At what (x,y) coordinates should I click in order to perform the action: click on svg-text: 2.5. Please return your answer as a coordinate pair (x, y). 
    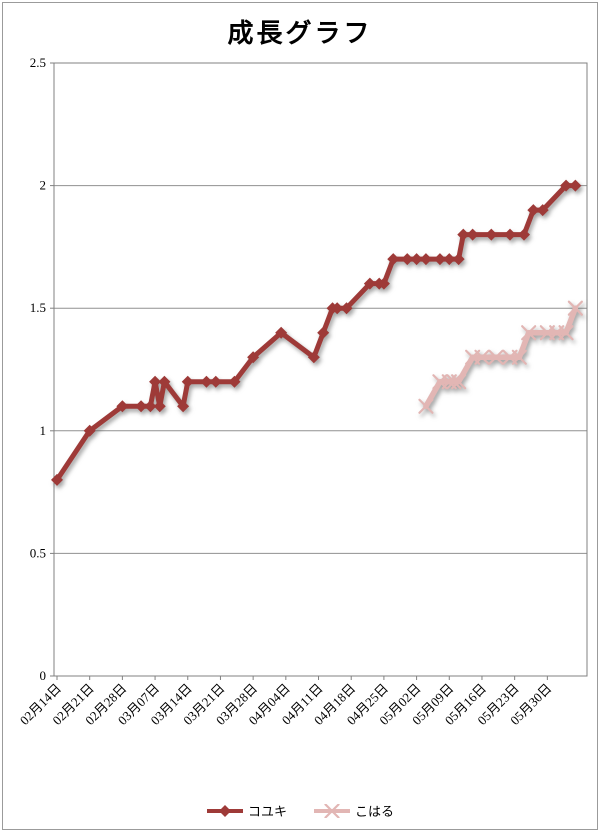
    Looking at the image, I should click on (38, 62).